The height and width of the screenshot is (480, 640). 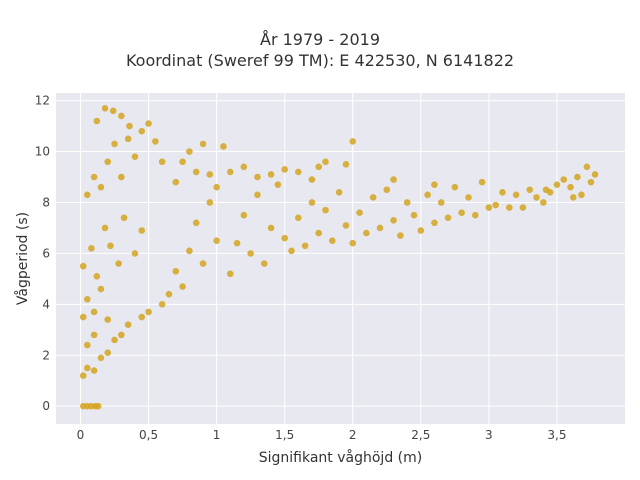 I want to click on x-tick-label: 3, so click(x=489, y=435).